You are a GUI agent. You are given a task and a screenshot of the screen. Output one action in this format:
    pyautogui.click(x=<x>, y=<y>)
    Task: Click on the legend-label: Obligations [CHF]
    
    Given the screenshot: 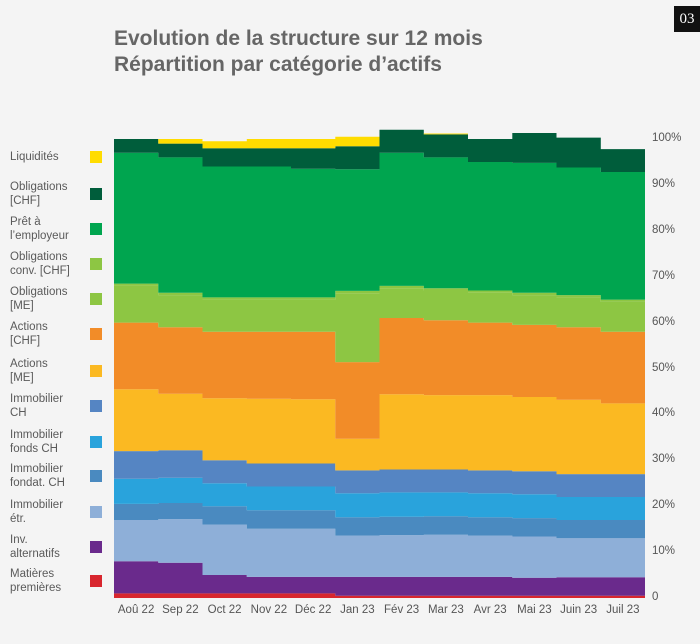 What is the action you would take?
    pyautogui.click(x=39, y=194)
    